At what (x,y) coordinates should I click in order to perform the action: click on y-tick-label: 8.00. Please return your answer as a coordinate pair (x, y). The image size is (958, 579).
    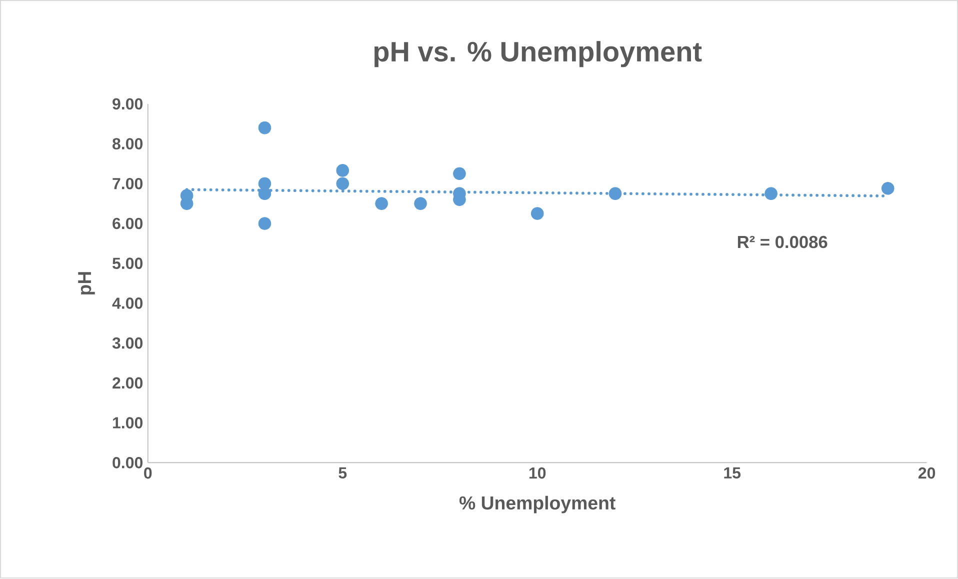
    Looking at the image, I should click on (127, 144).